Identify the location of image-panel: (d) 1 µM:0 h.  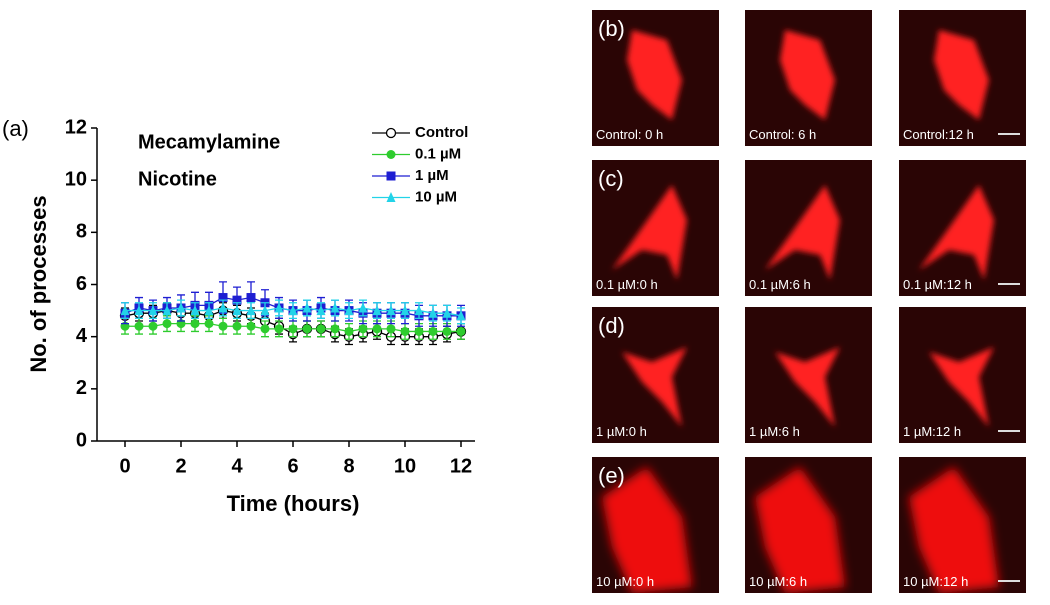
(655, 375).